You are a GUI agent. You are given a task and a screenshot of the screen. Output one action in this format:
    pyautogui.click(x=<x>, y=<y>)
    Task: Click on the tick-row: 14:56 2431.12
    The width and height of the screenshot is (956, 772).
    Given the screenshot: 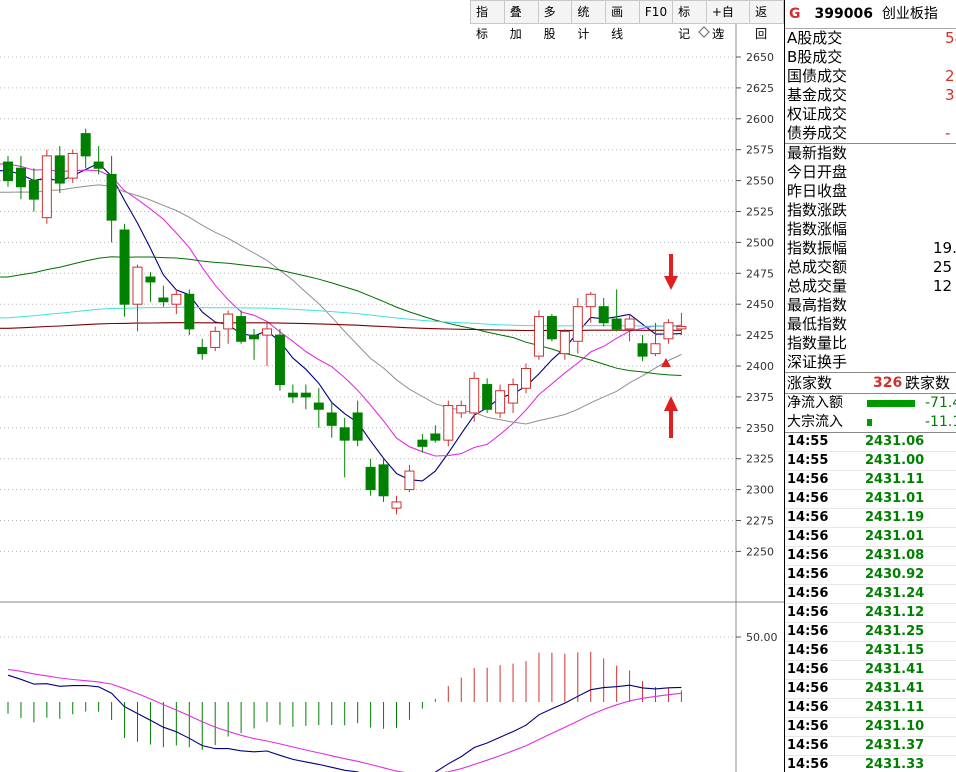 What is the action you would take?
    pyautogui.click(x=870, y=613)
    